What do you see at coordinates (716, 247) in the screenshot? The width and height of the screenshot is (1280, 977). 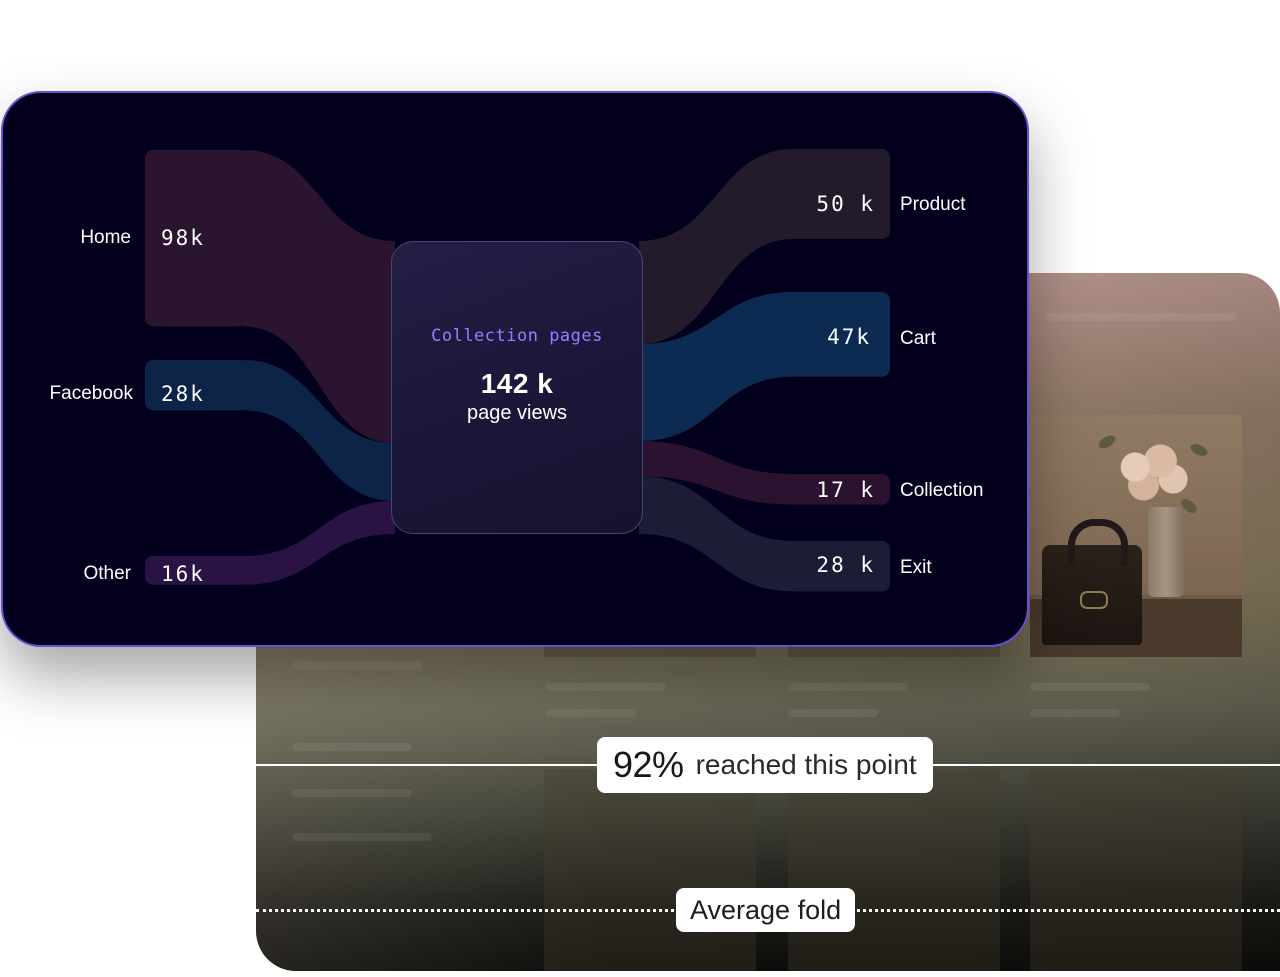 I see `flow-center-to-product` at bounding box center [716, 247].